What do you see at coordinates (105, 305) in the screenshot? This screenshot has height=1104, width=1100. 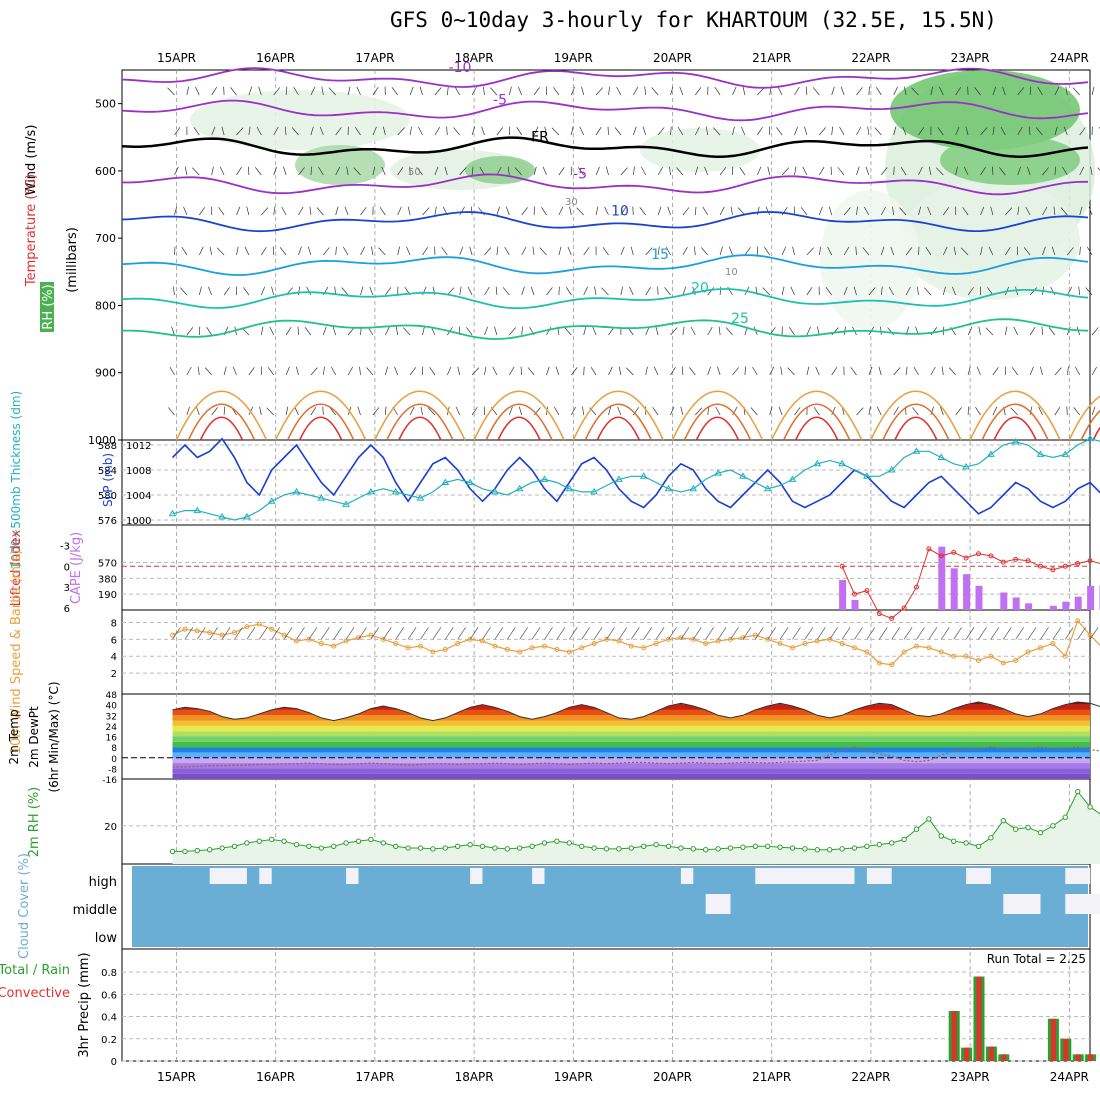 I see `pressure-tick-label: 800` at bounding box center [105, 305].